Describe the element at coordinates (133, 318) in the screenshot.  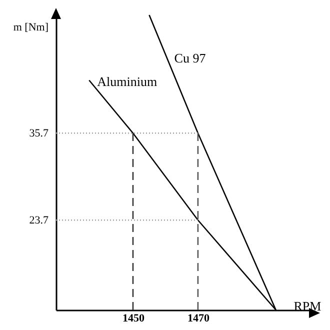
I see `x-tick-label: 1450` at that location.